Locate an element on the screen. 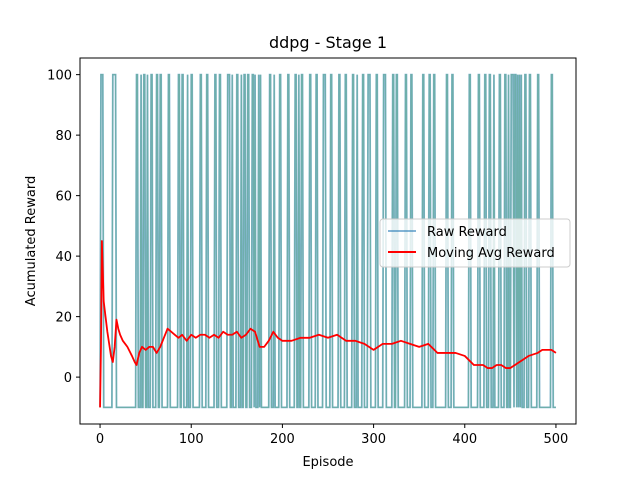 This screenshot has height=480, width=640. y-tick-label: 100 is located at coordinates (59, 76).